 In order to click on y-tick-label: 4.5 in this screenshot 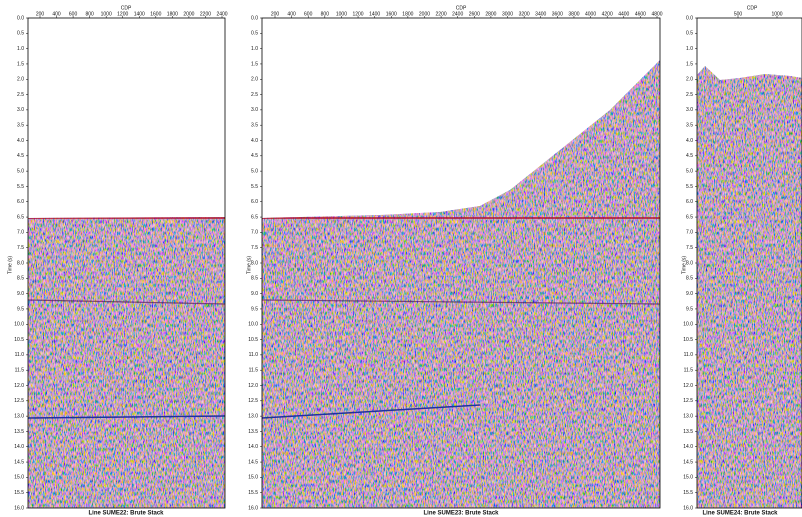, I will do `click(689, 156)`.